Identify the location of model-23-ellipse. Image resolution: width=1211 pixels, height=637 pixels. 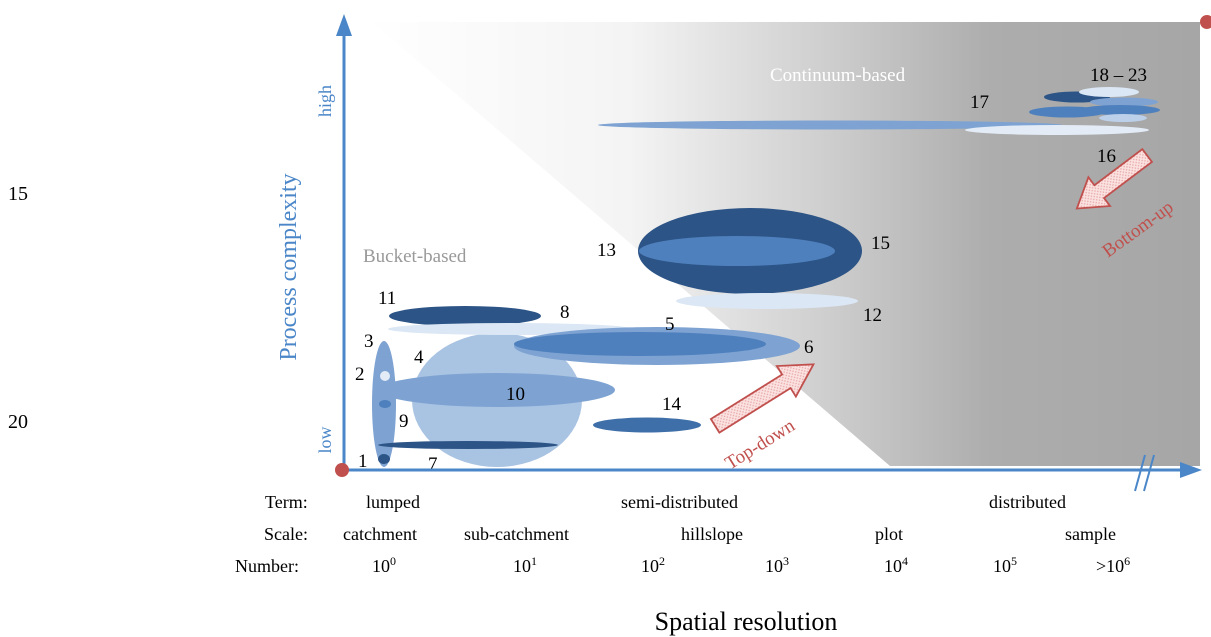
(1123, 118).